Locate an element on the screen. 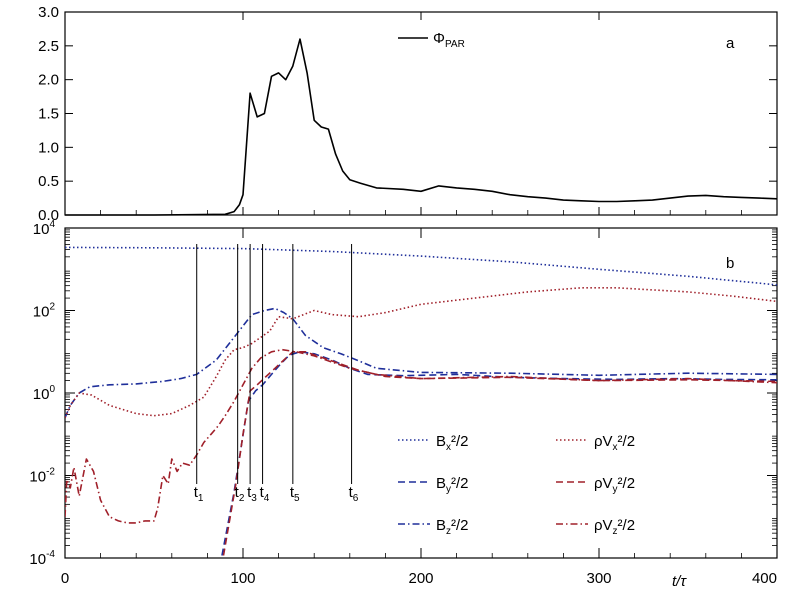 This screenshot has height=600, width=800. time-marker-label: t4 is located at coordinates (265, 494).